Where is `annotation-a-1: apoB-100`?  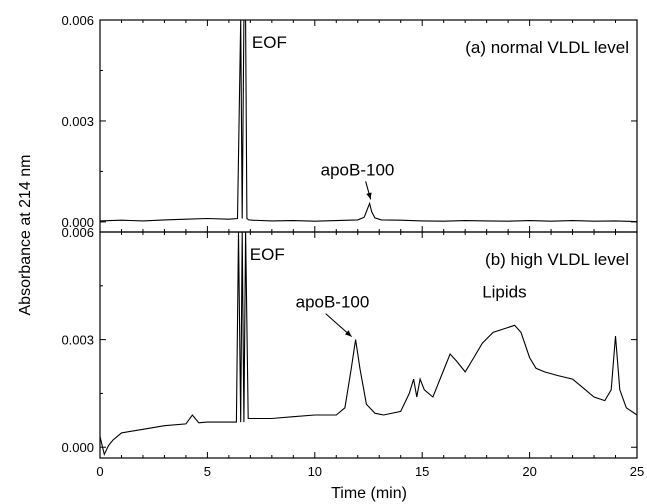 annotation-a-1: apoB-100 is located at coordinates (358, 169).